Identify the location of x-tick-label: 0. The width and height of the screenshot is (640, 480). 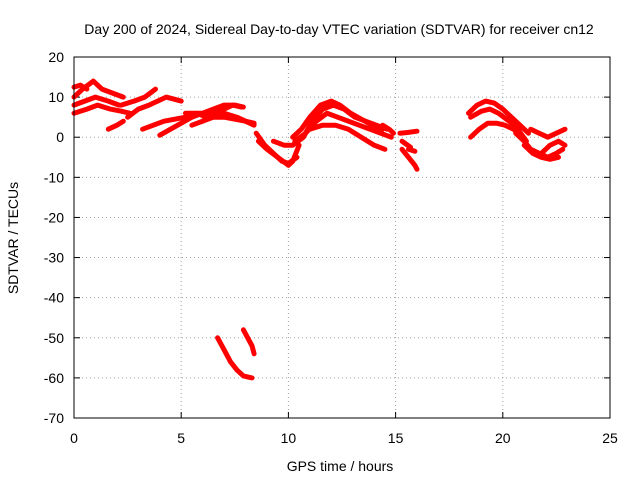
(74, 438).